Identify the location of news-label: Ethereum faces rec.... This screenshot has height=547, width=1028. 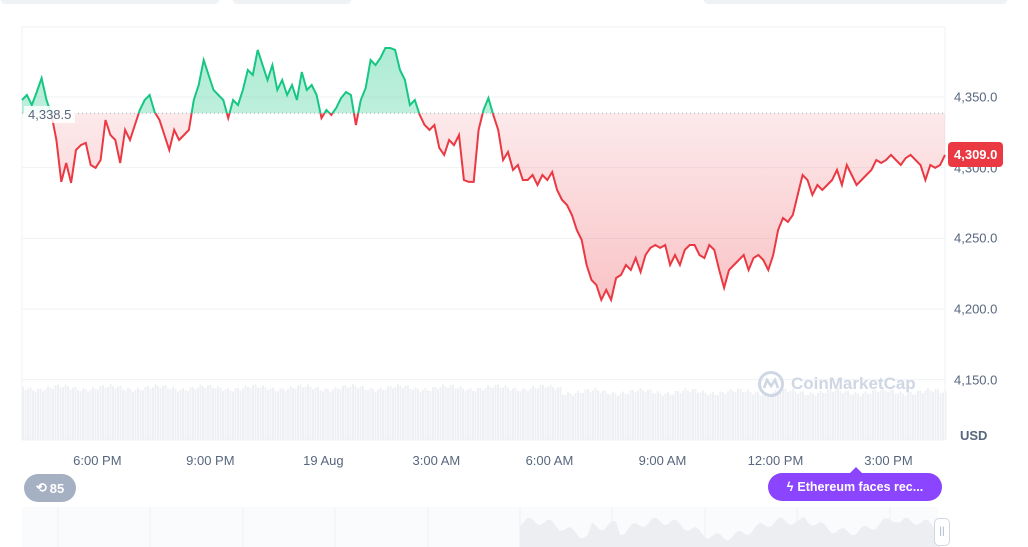
(860, 487).